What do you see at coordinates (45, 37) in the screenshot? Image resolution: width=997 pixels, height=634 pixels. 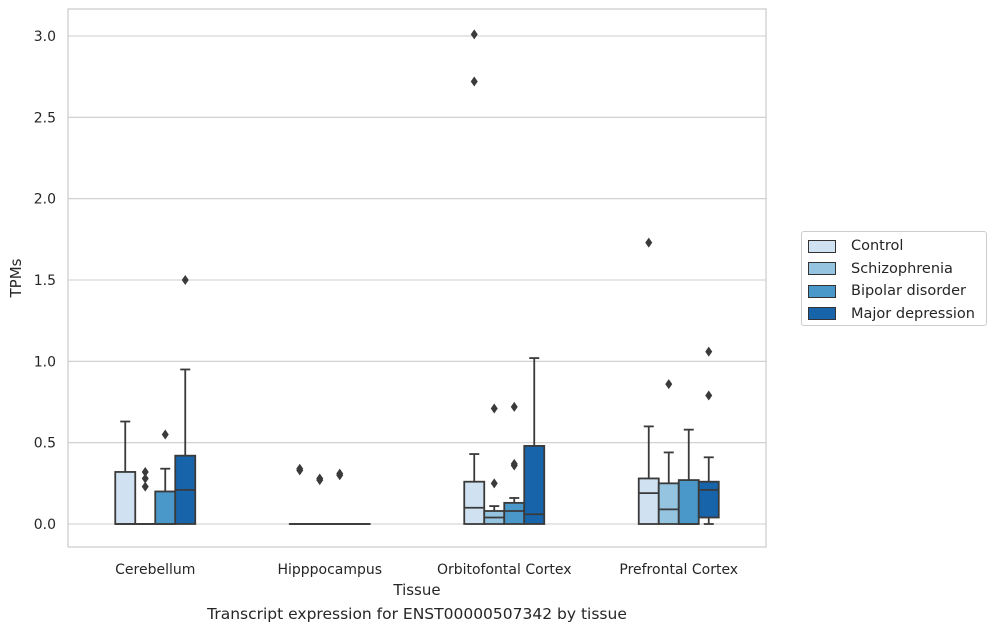 I see `y-tick-label: 3.0` at bounding box center [45, 37].